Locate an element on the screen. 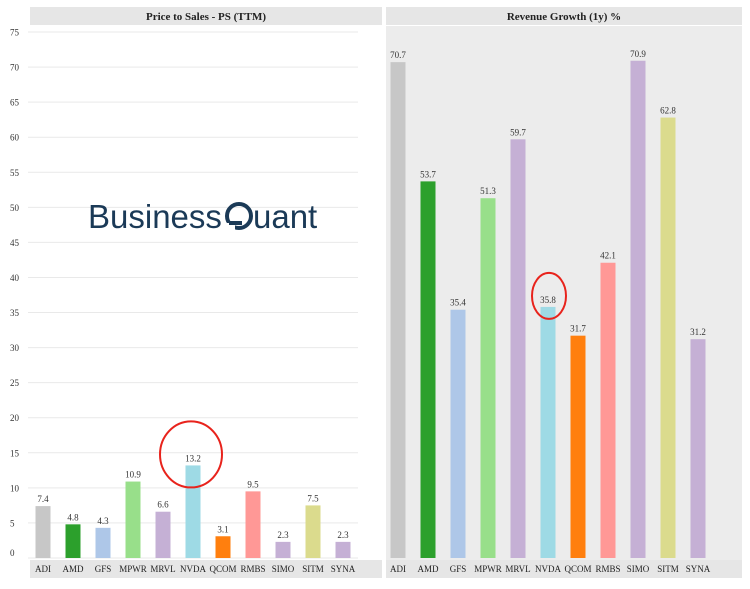 The height and width of the screenshot is (589, 750). value-label: 13.2 is located at coordinates (193, 458).